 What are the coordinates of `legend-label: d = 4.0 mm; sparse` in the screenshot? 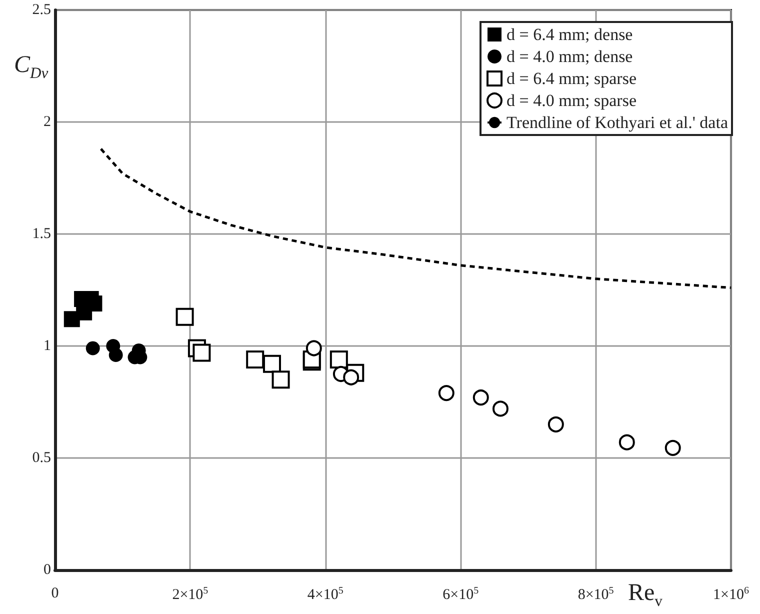 It's located at (571, 100).